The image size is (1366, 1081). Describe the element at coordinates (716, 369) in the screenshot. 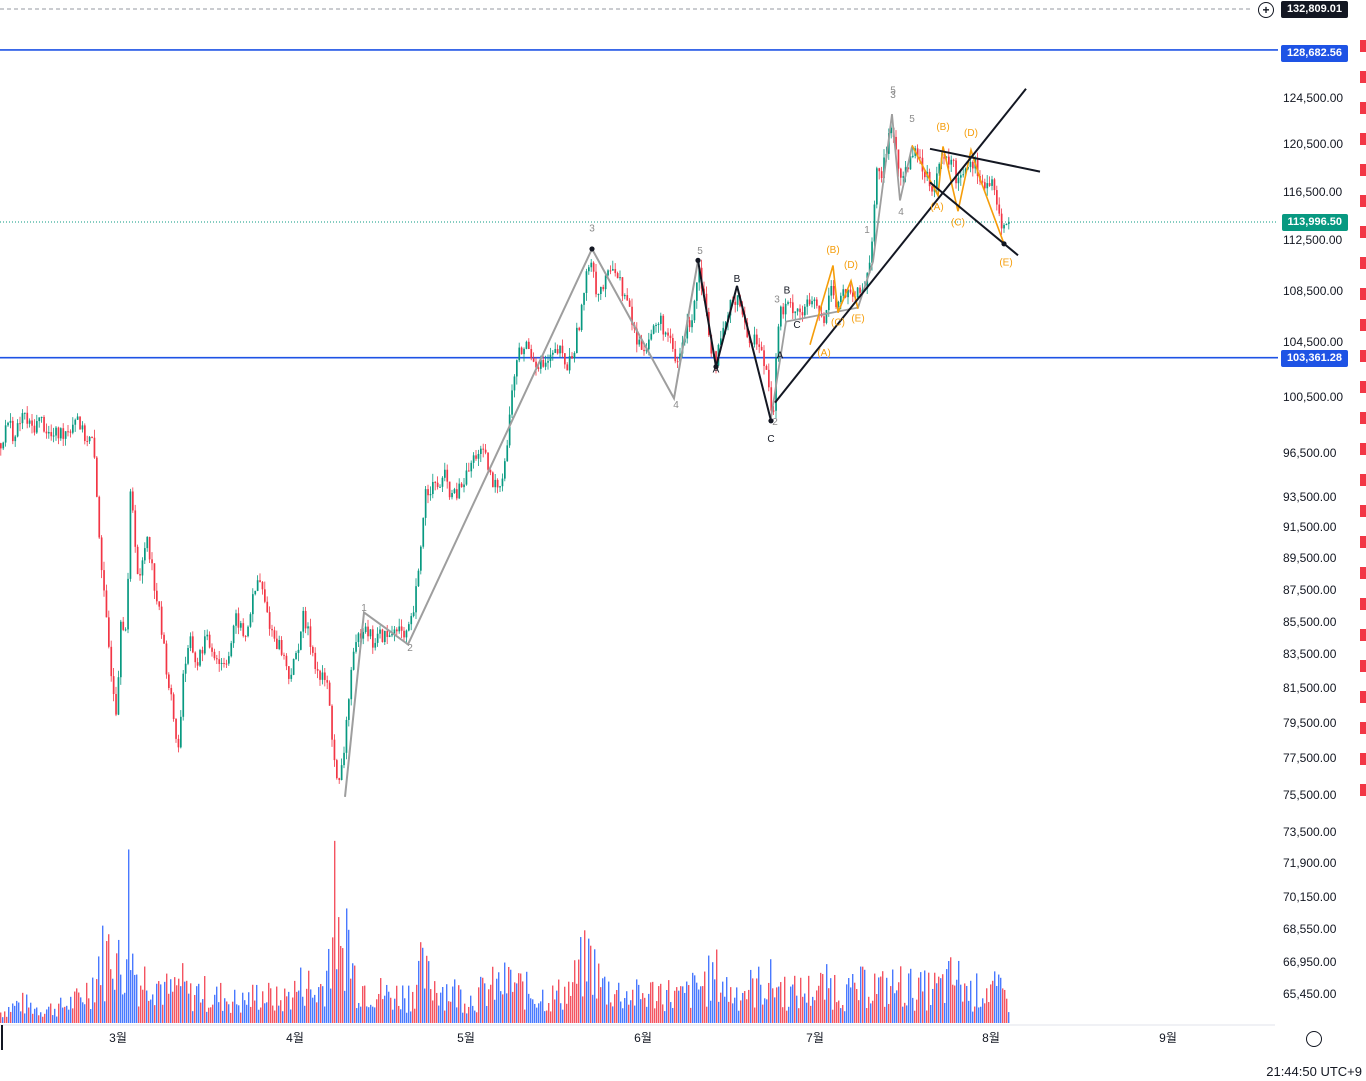

I see `wave-label: A` at that location.